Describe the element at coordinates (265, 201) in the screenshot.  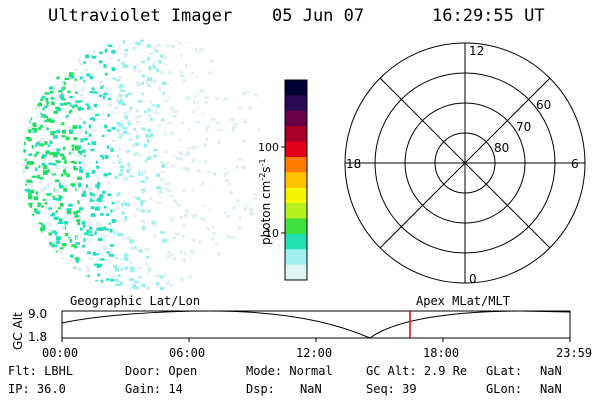
I see `colorbar-unit-label: photon cm-2s-1` at that location.